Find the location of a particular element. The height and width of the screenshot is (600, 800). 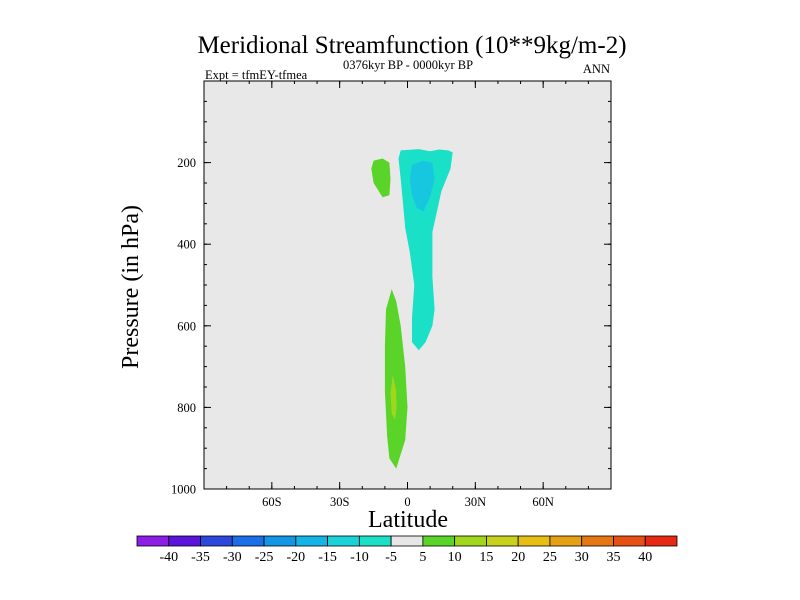

y-axis-label: Pressure (in hPa) is located at coordinates (131, 287).